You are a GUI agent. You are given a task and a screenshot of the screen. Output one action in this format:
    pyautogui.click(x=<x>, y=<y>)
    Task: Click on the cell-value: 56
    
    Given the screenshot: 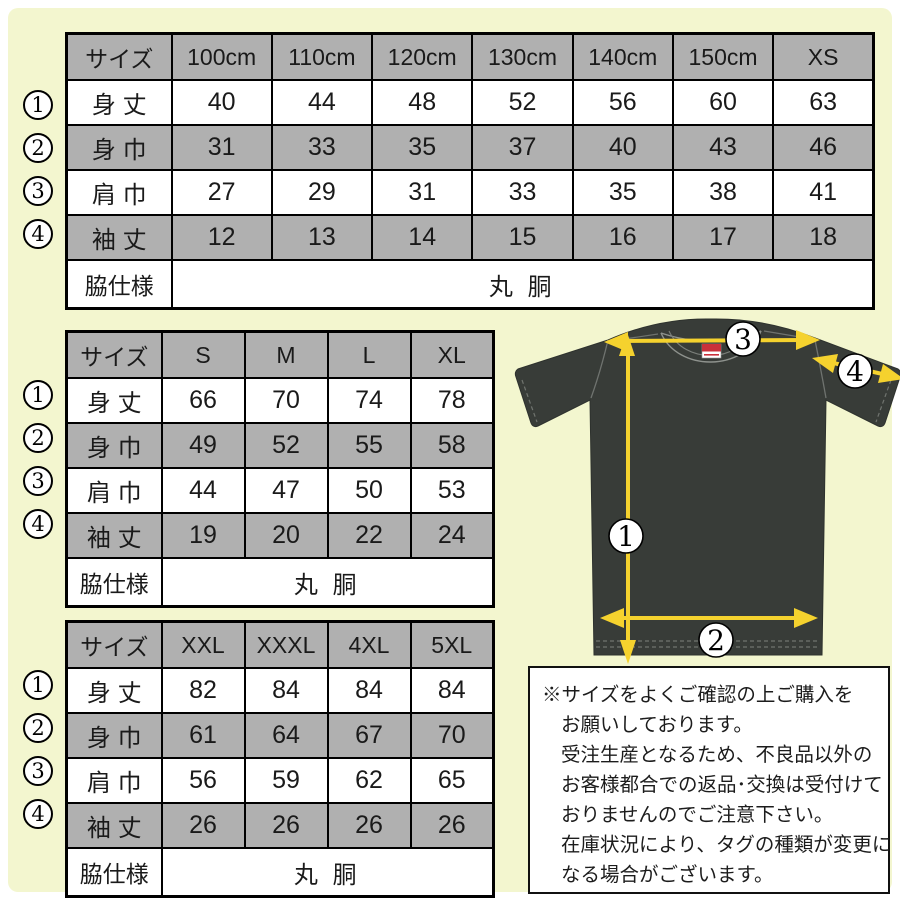 What is the action you would take?
    pyautogui.click(x=203, y=780)
    